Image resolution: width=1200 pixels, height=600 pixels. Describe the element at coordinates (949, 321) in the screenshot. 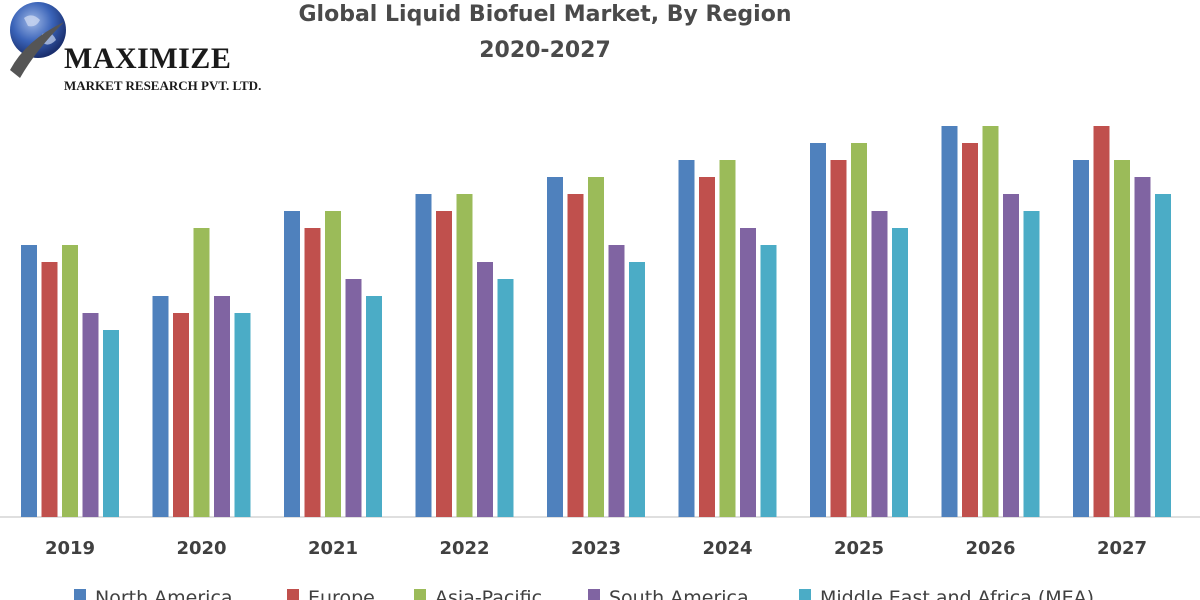

I see `bar-north-america-2026` at that location.